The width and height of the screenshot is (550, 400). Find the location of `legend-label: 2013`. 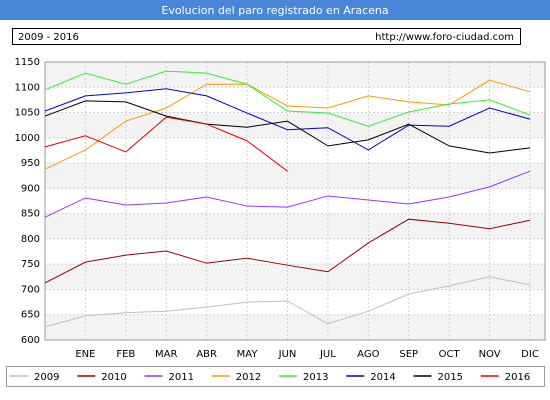

legend-label: 2013 is located at coordinates (315, 377).